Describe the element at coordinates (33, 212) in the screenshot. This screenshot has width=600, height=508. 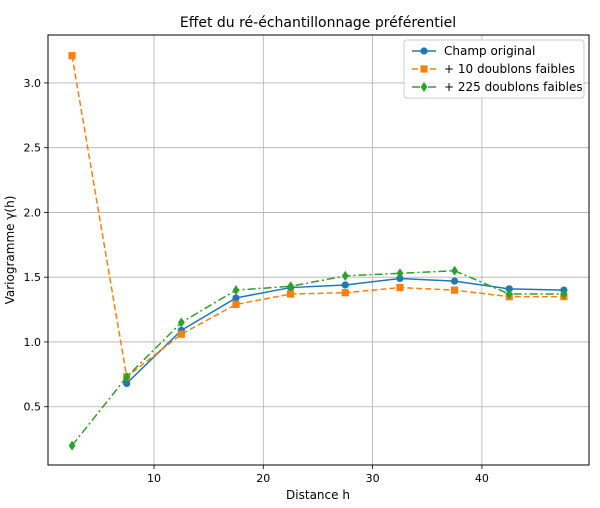
I see `y-tick-label: 2.0` at that location.